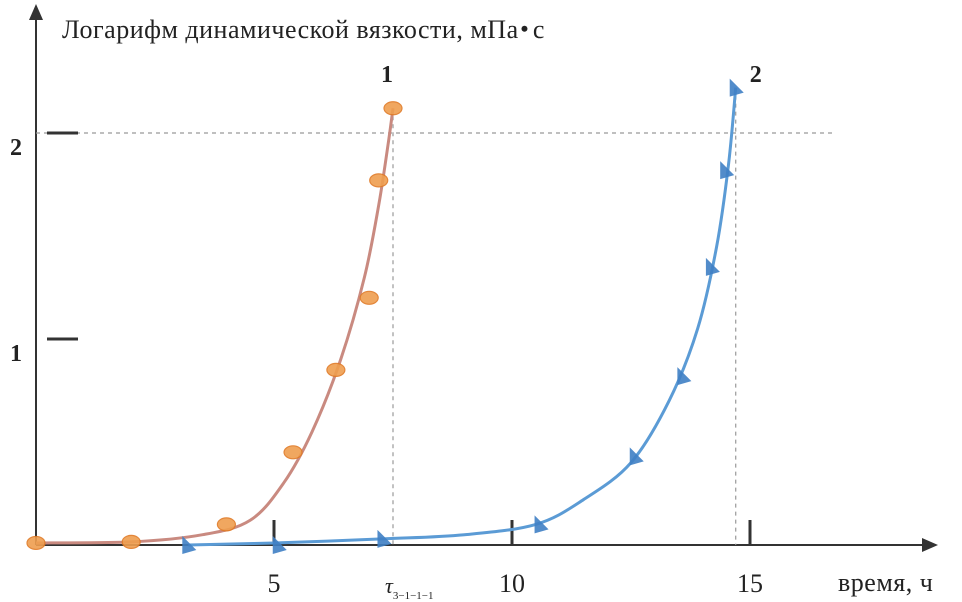 The height and width of the screenshot is (602, 962). Describe the element at coordinates (44, 249) in the screenshot. I see `y-ticks: 12` at that location.